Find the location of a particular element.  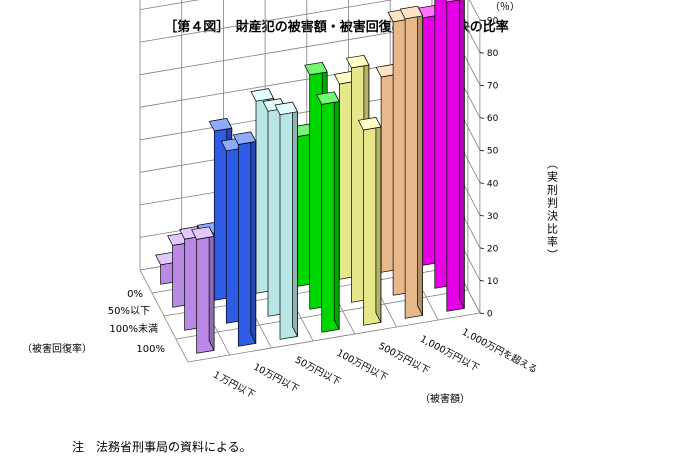

y-tick-label: 0% is located at coordinates (135, 294).